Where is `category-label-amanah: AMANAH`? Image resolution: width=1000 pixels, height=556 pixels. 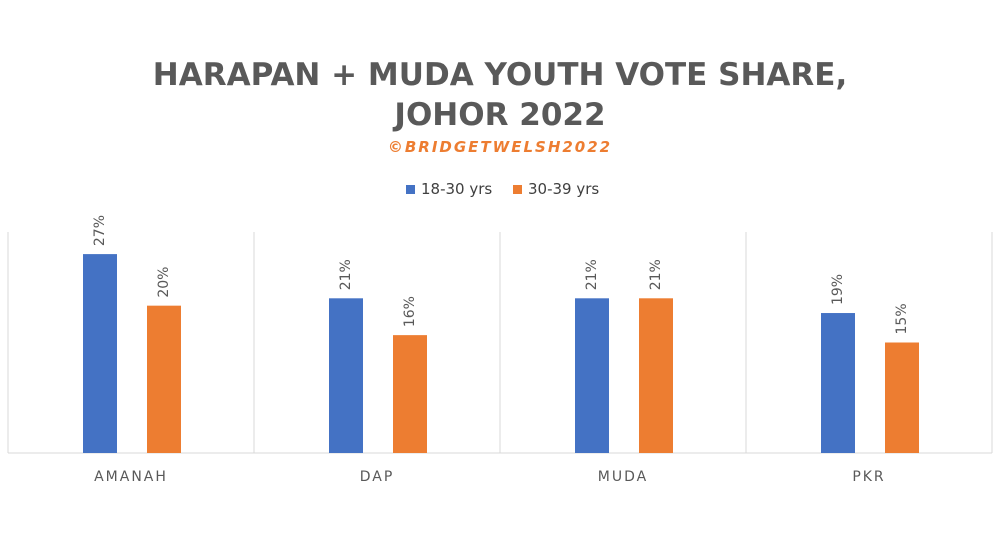 category-label-amanah: AMANAH is located at coordinates (131, 477).